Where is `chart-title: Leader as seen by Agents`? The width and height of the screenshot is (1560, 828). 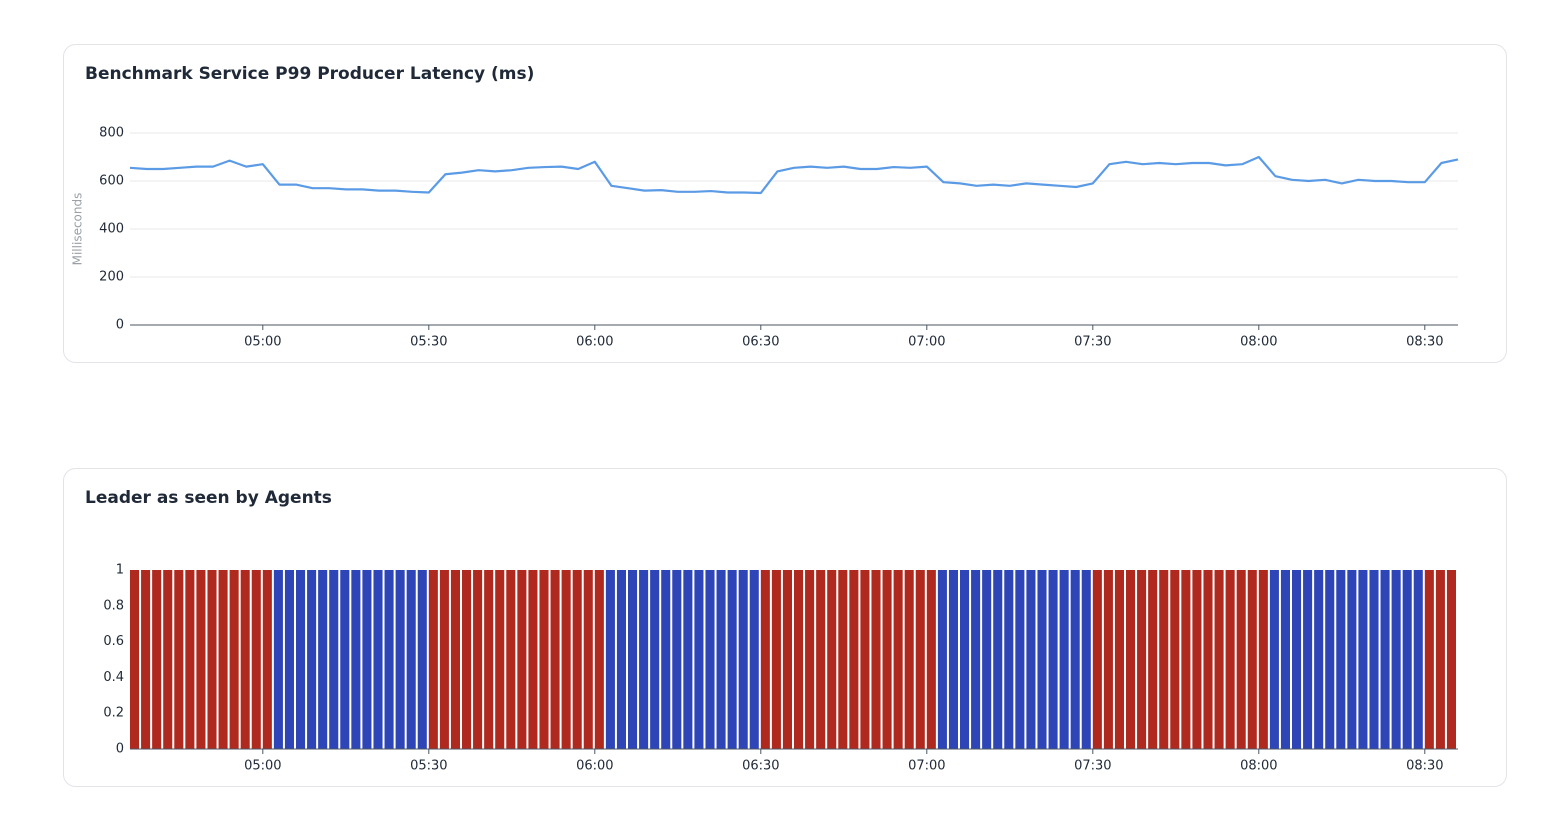 chart-title: Leader as seen by Agents is located at coordinates (208, 498).